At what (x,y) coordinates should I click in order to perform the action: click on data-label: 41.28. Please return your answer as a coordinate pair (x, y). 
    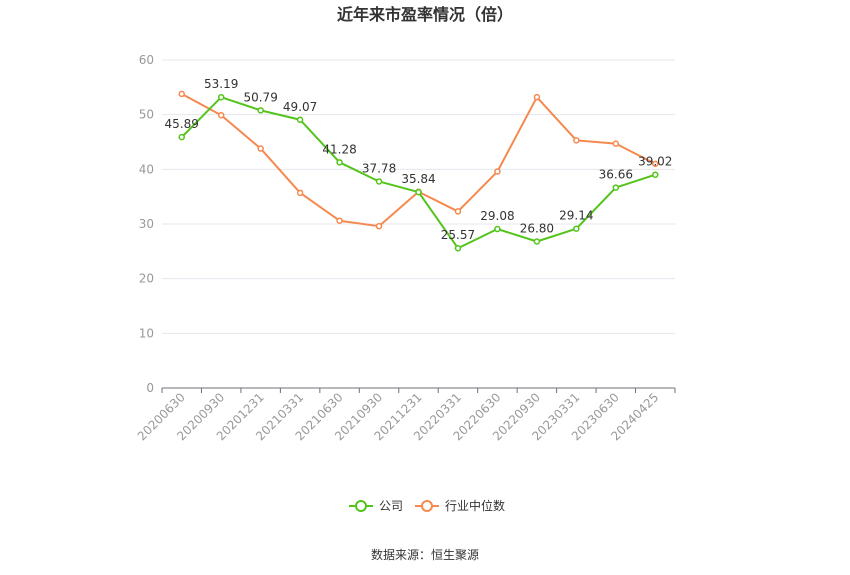
    Looking at the image, I should click on (339, 149).